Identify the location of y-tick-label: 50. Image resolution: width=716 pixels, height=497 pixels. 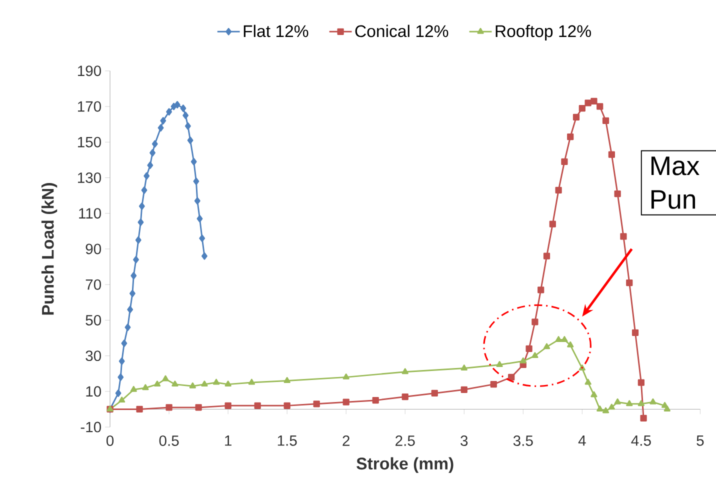
(94, 320).